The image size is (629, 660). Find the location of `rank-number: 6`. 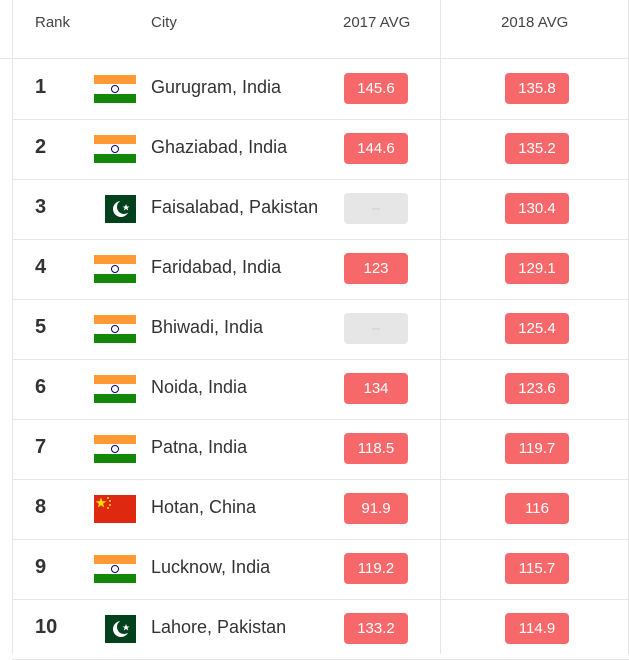

rank-number: 6 is located at coordinates (41, 387).